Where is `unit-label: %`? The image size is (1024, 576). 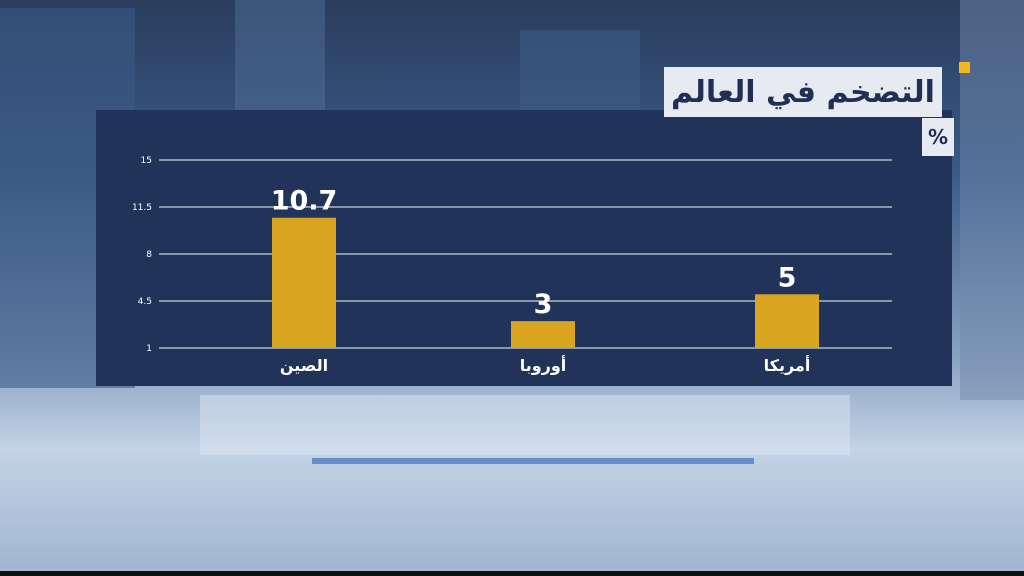 unit-label: % is located at coordinates (938, 137).